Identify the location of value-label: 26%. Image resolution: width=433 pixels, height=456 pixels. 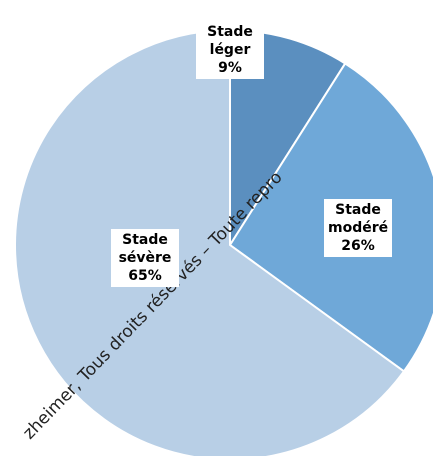
(358, 246).